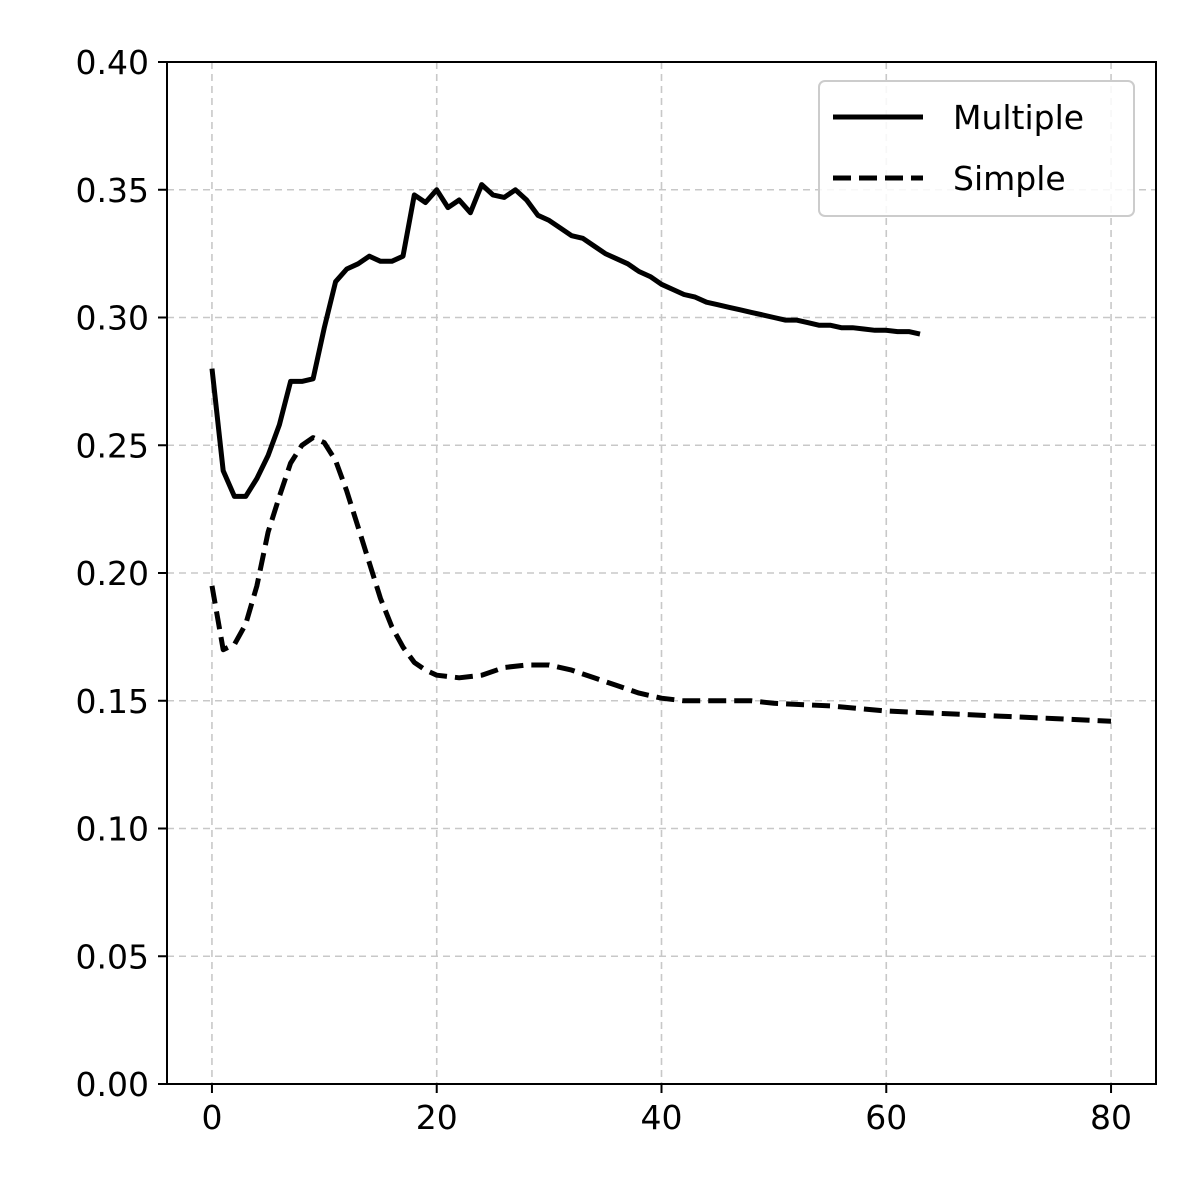 This screenshot has width=1200, height=1200. What do you see at coordinates (112, 445) in the screenshot?
I see `y-tick-label: 0.25` at bounding box center [112, 445].